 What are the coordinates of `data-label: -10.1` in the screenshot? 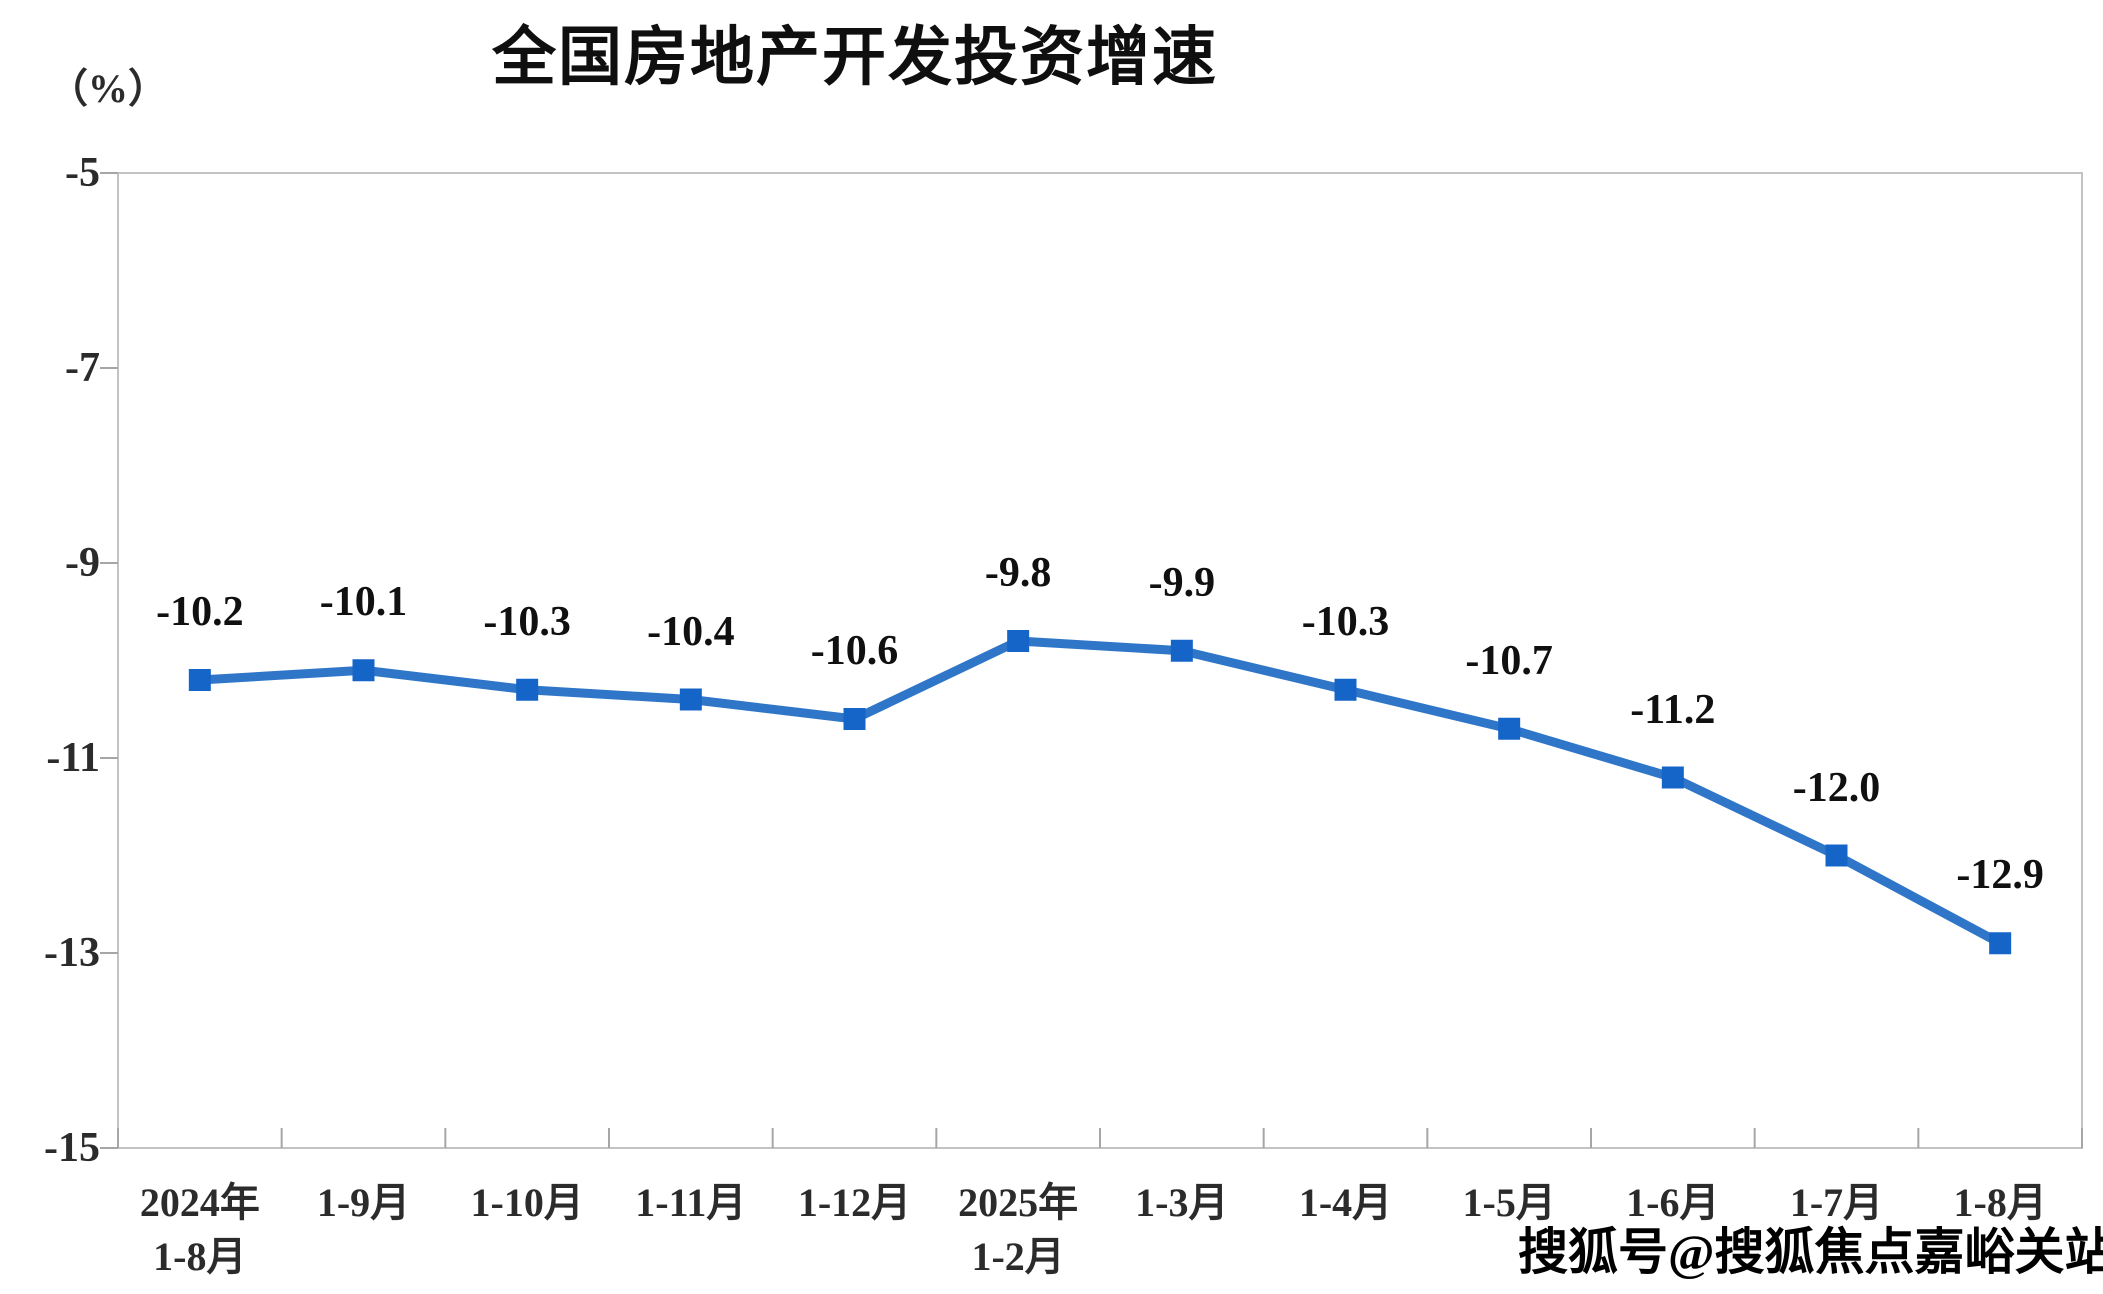 It's located at (363, 602).